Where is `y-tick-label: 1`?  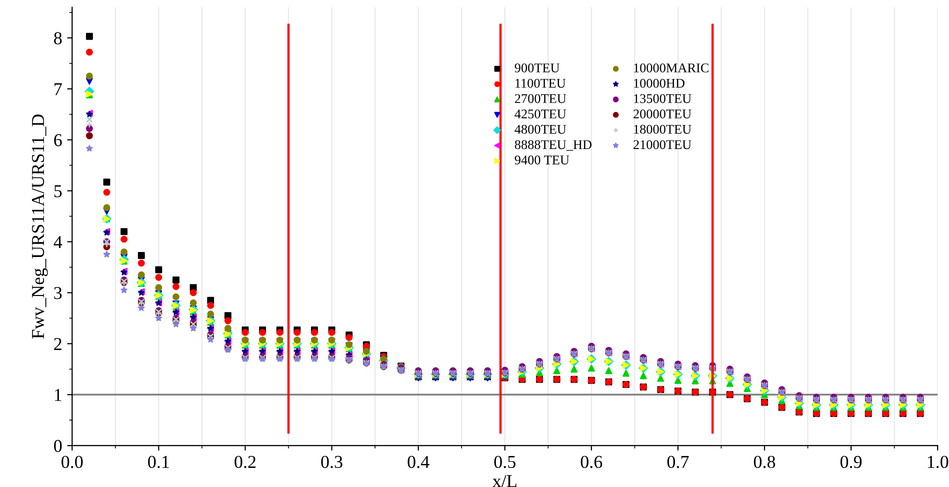 y-tick-label: 1 is located at coordinates (58, 394).